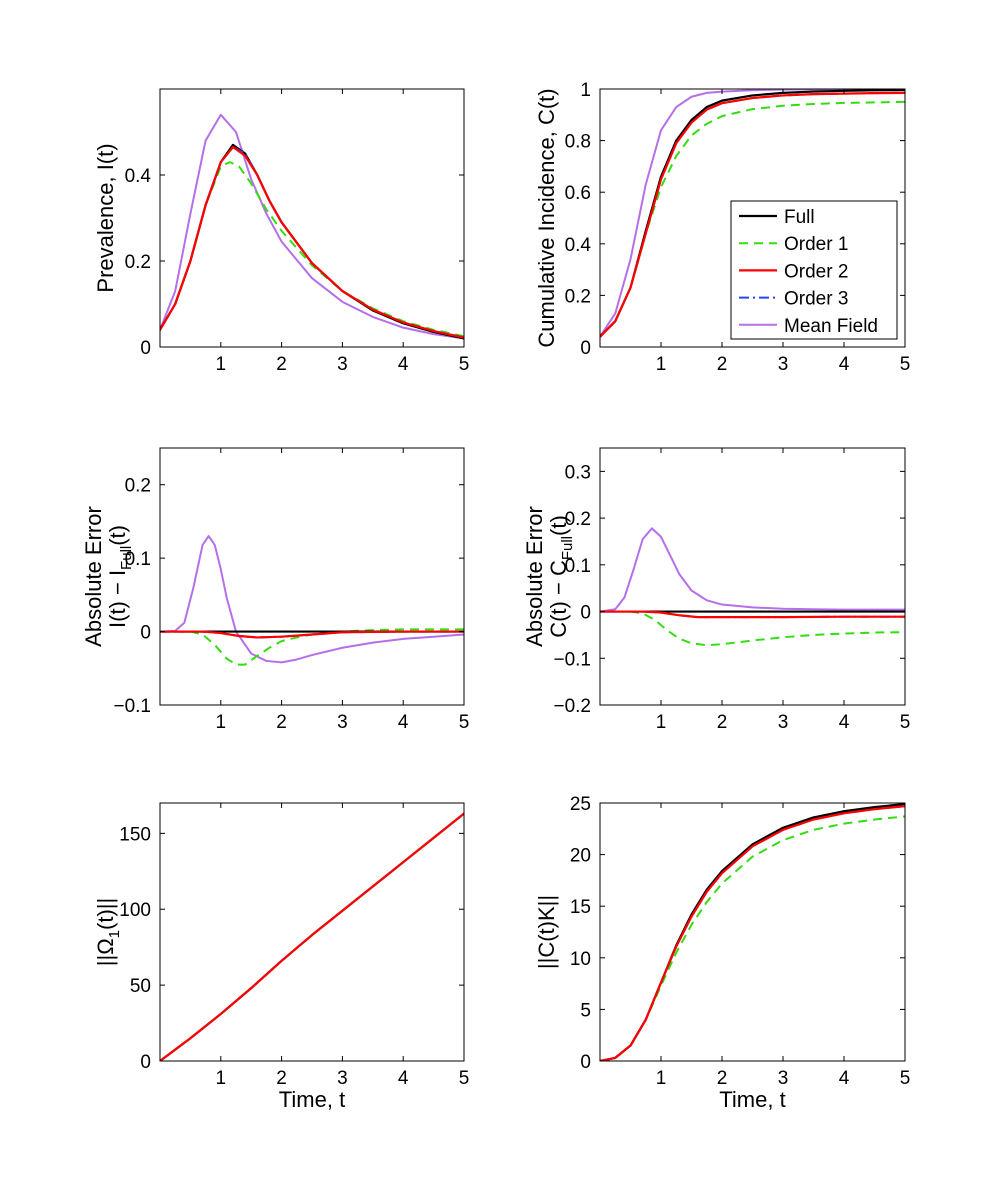 The width and height of the screenshot is (1000, 1192). Describe the element at coordinates (140, 986) in the screenshot. I see `y-tick-label: 50` at that location.